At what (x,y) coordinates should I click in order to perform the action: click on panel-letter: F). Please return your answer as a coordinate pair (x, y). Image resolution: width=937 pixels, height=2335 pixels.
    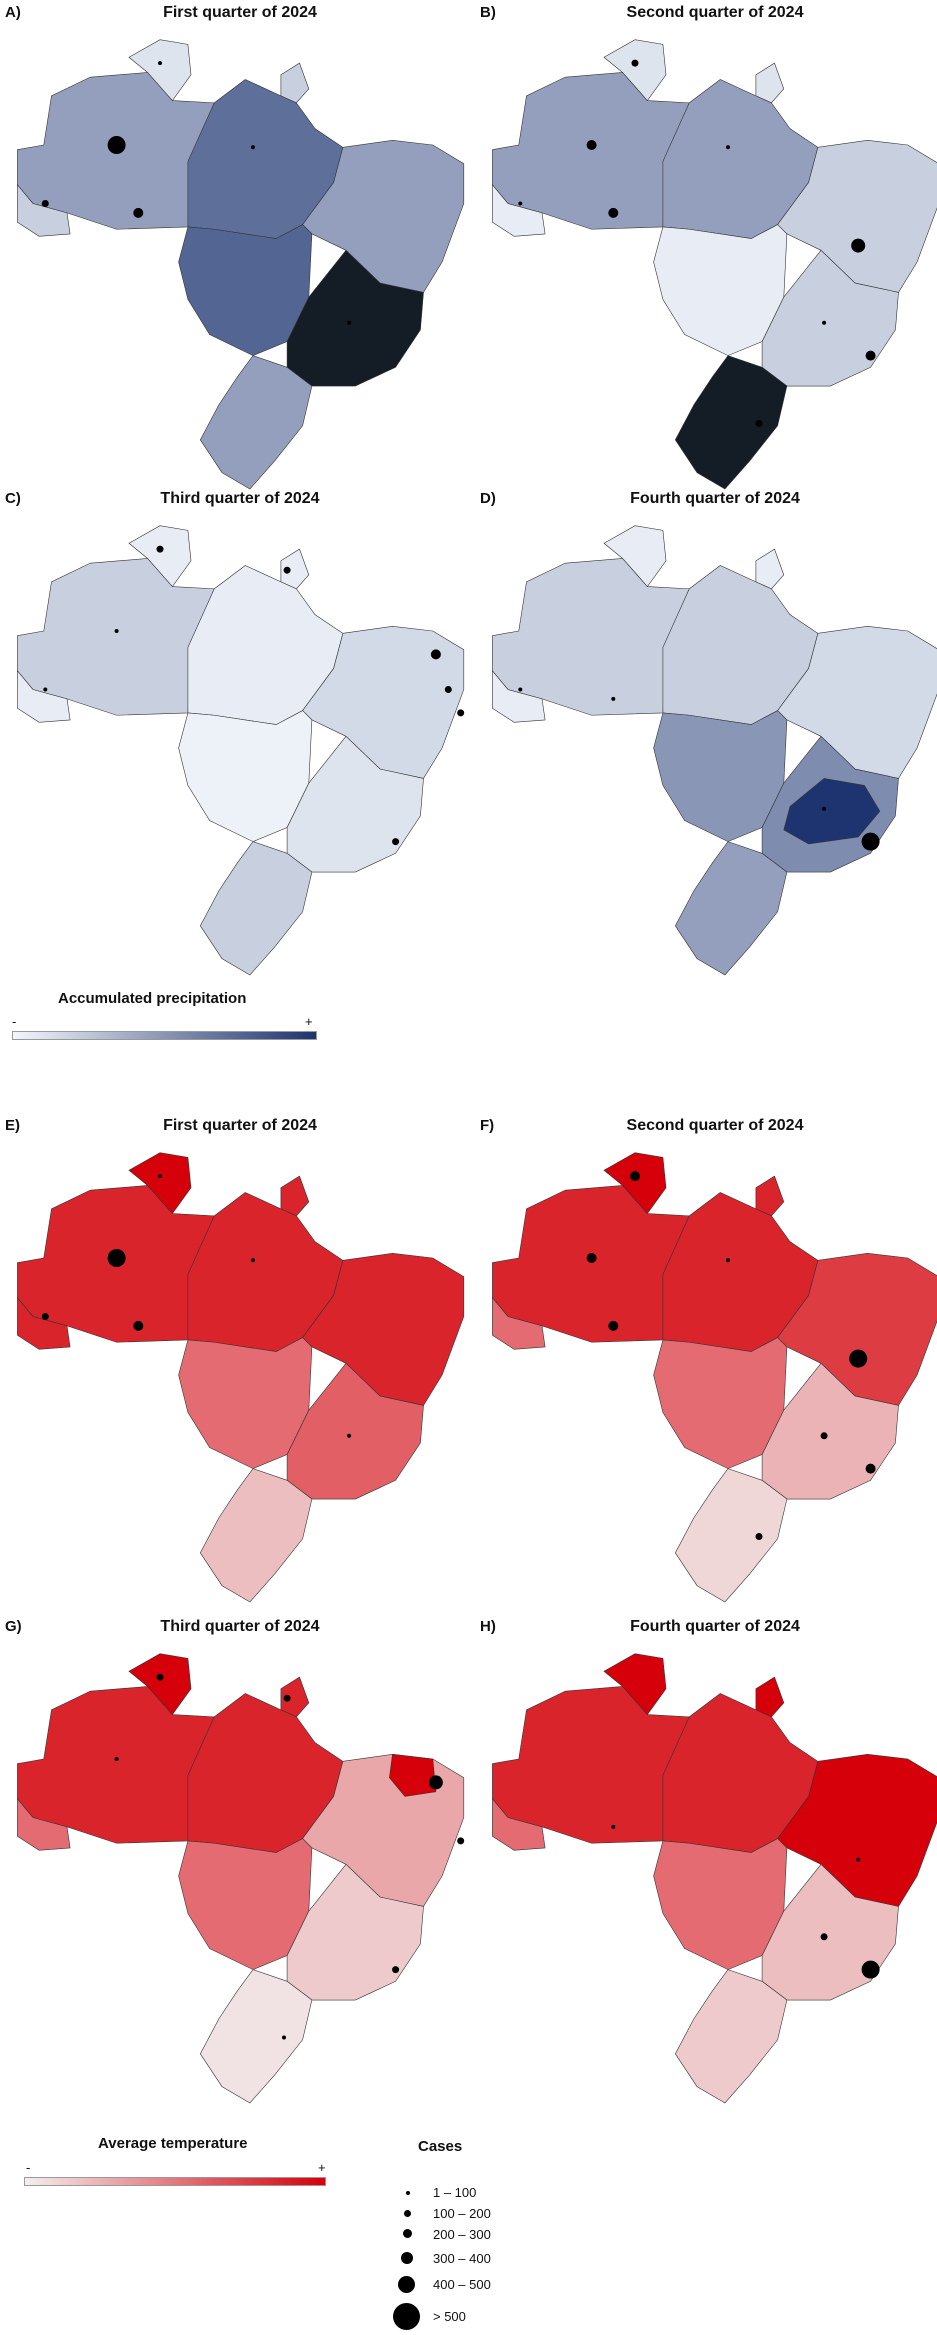
    Looking at the image, I should click on (487, 1125).